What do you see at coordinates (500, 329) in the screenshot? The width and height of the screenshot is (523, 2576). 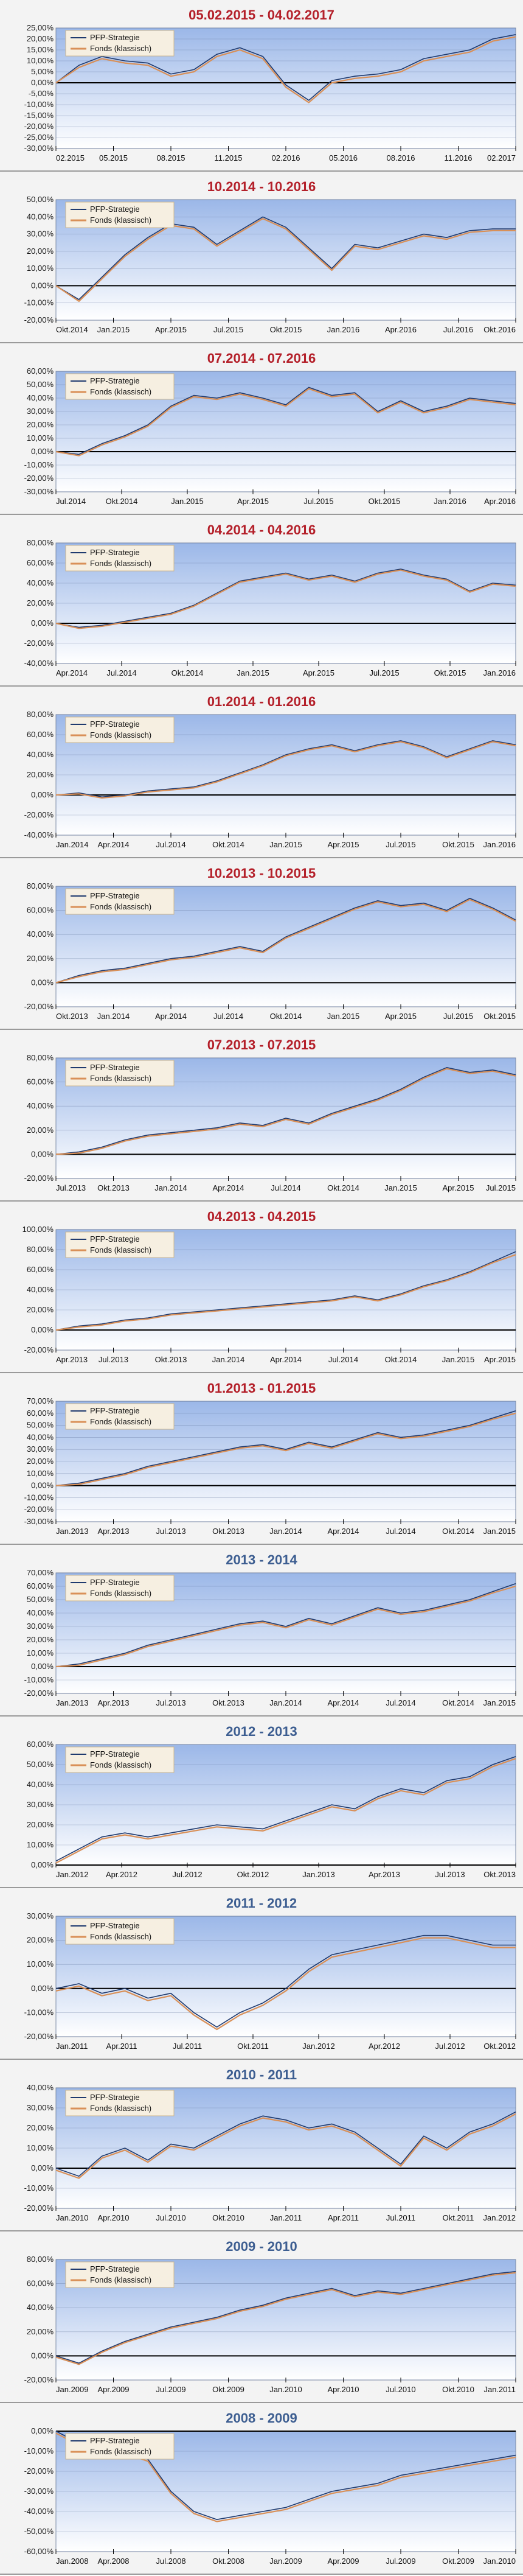 I see `x-tick-label: Okt.2016` at bounding box center [500, 329].